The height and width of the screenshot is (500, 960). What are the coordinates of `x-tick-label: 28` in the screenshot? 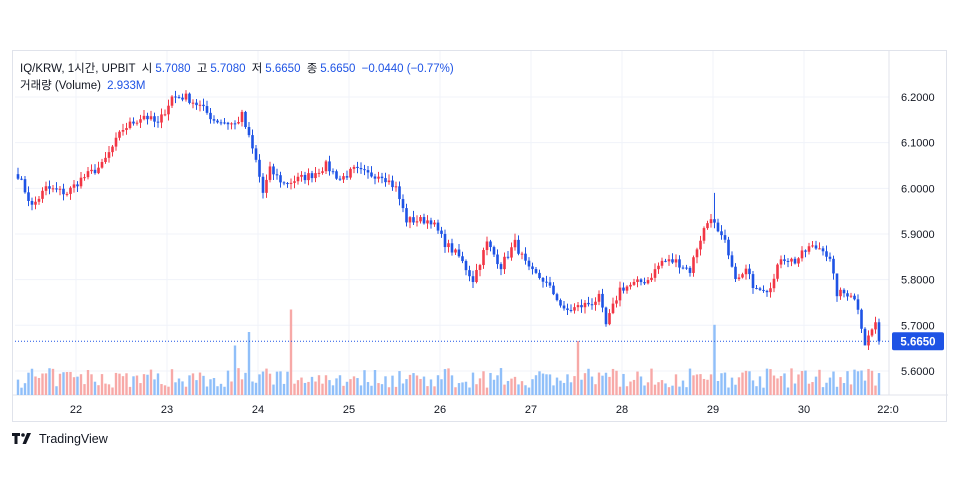 It's located at (622, 410).